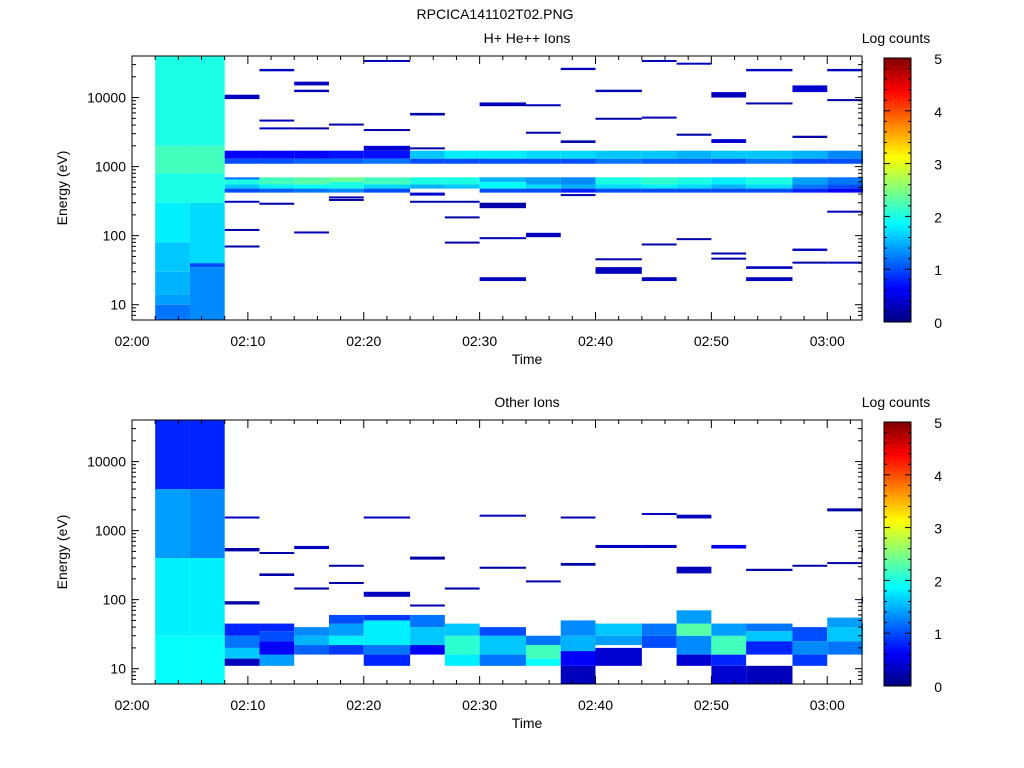  What do you see at coordinates (938, 270) in the screenshot?
I see `colorbar-tick-label: 1` at bounding box center [938, 270].